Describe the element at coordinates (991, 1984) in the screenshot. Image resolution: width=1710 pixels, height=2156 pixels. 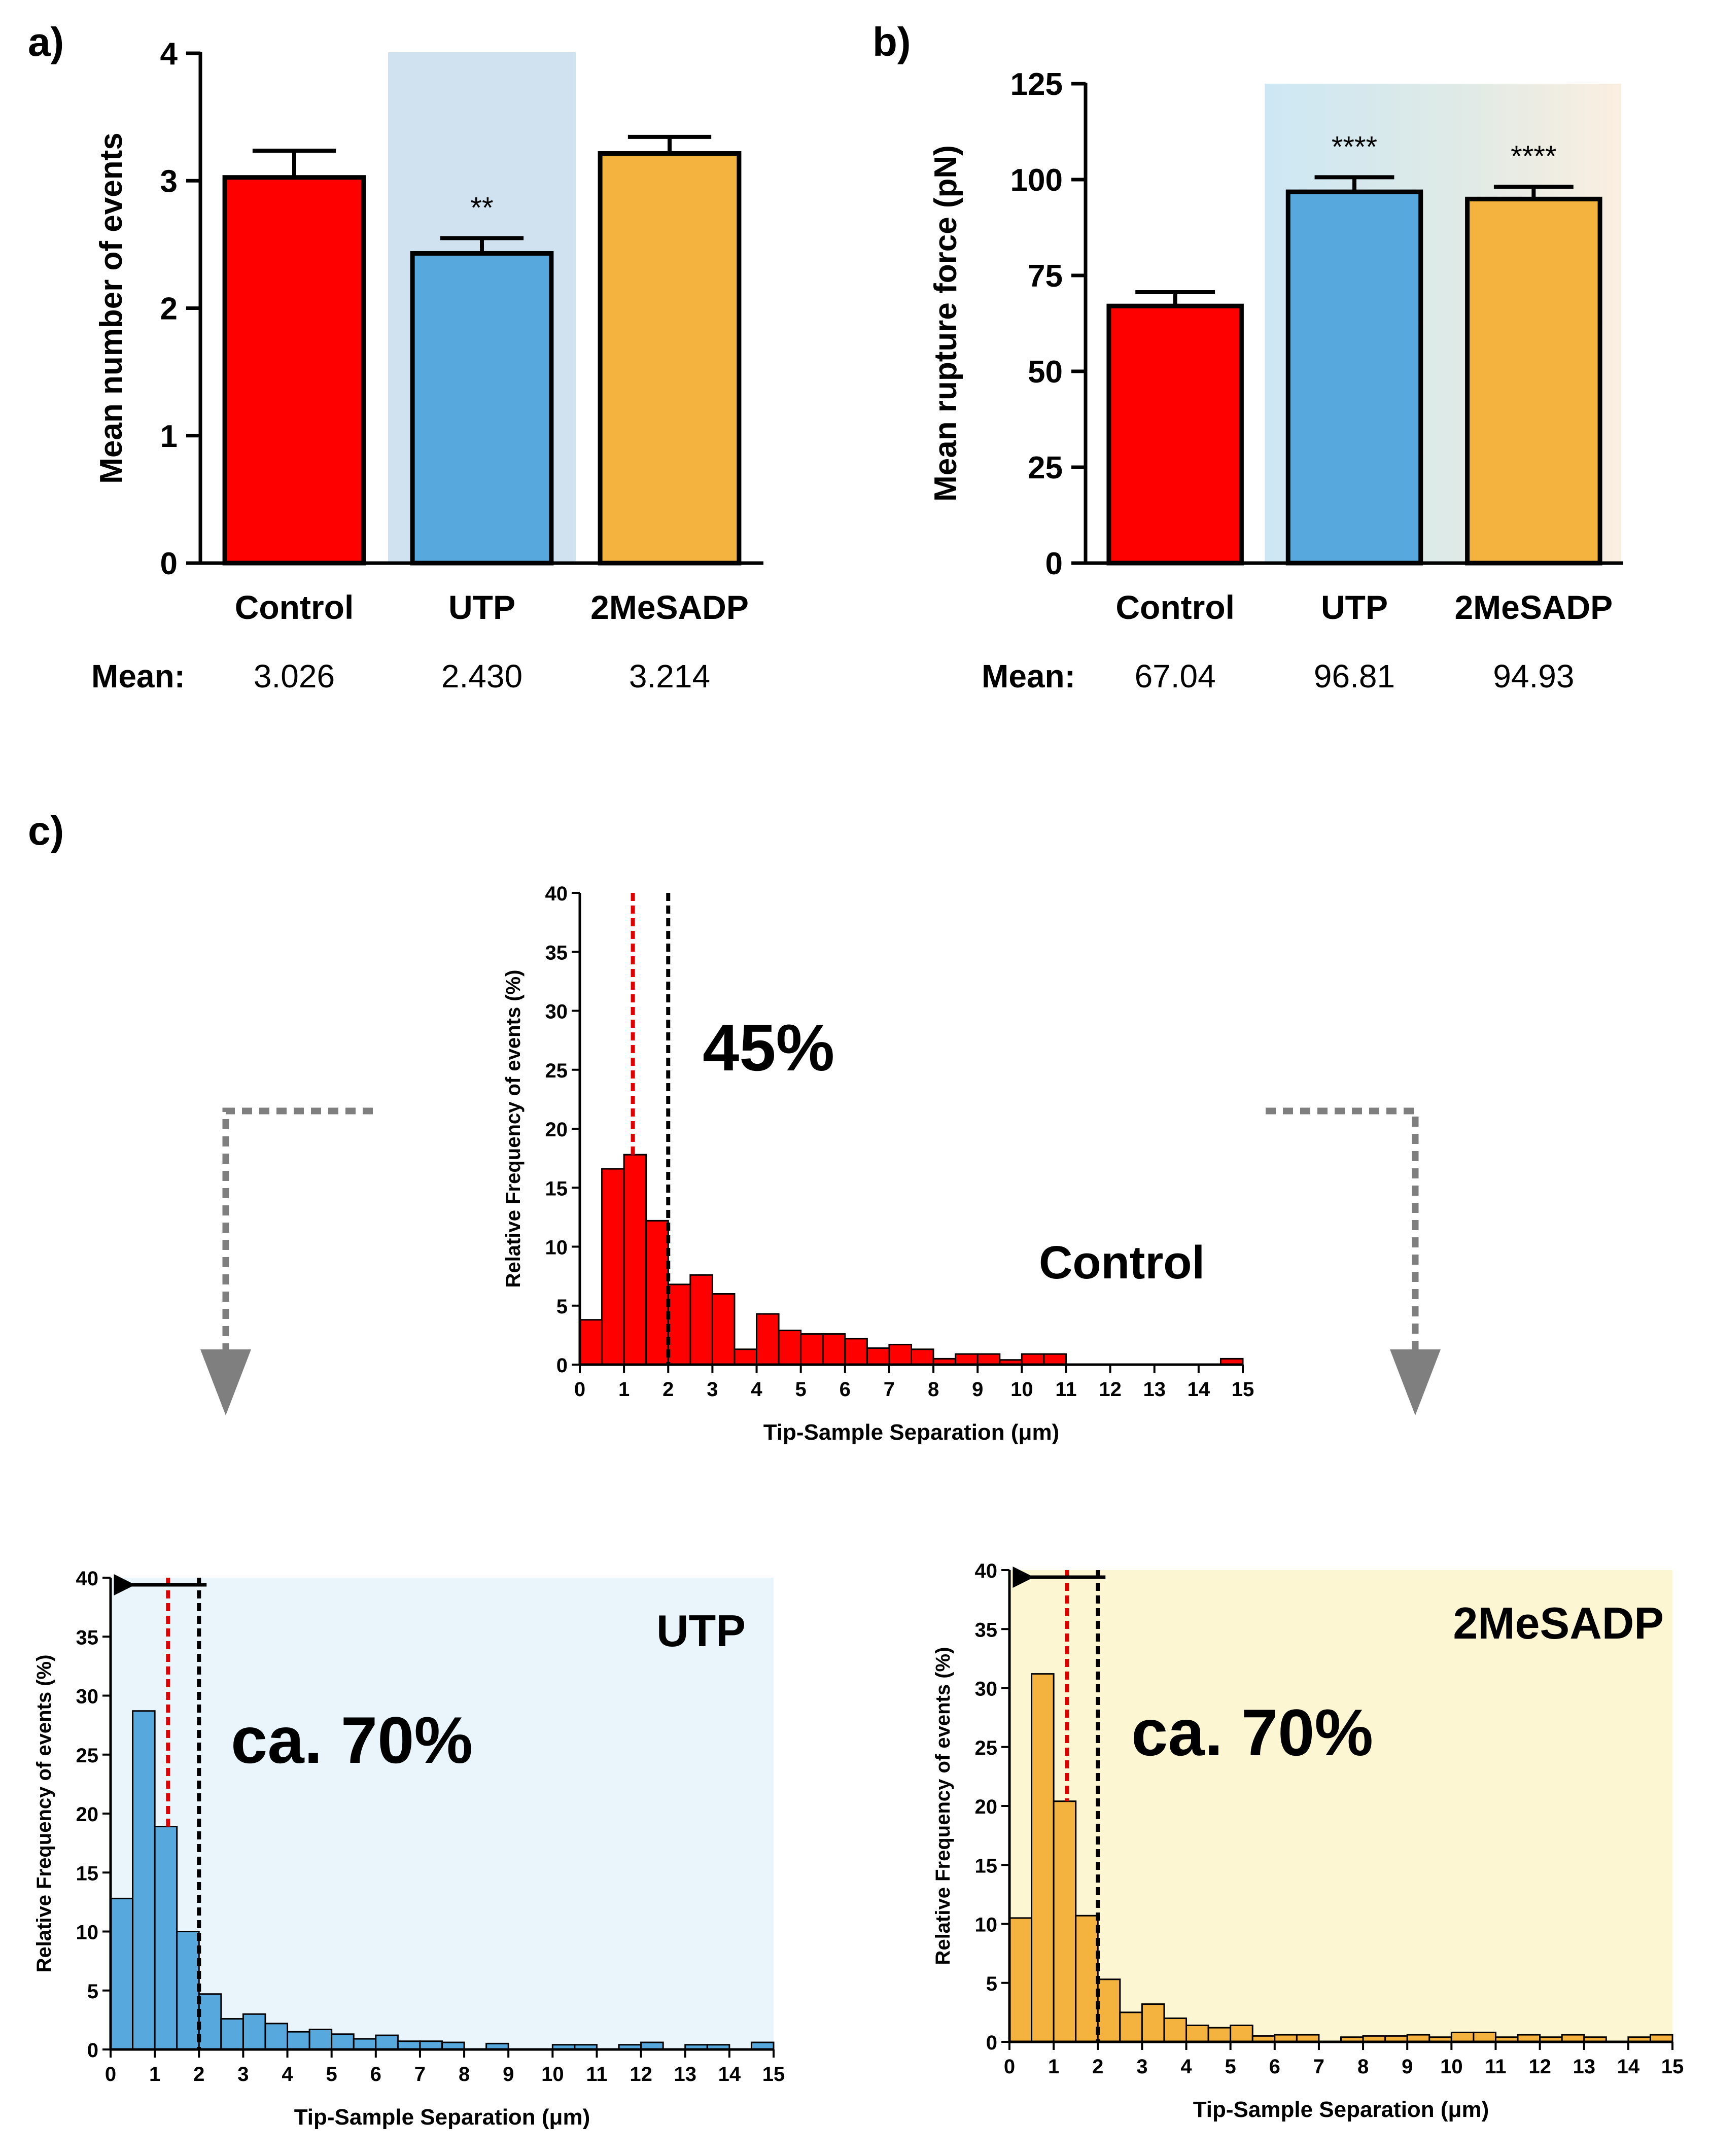
I see `y-tick-label: 5` at that location.